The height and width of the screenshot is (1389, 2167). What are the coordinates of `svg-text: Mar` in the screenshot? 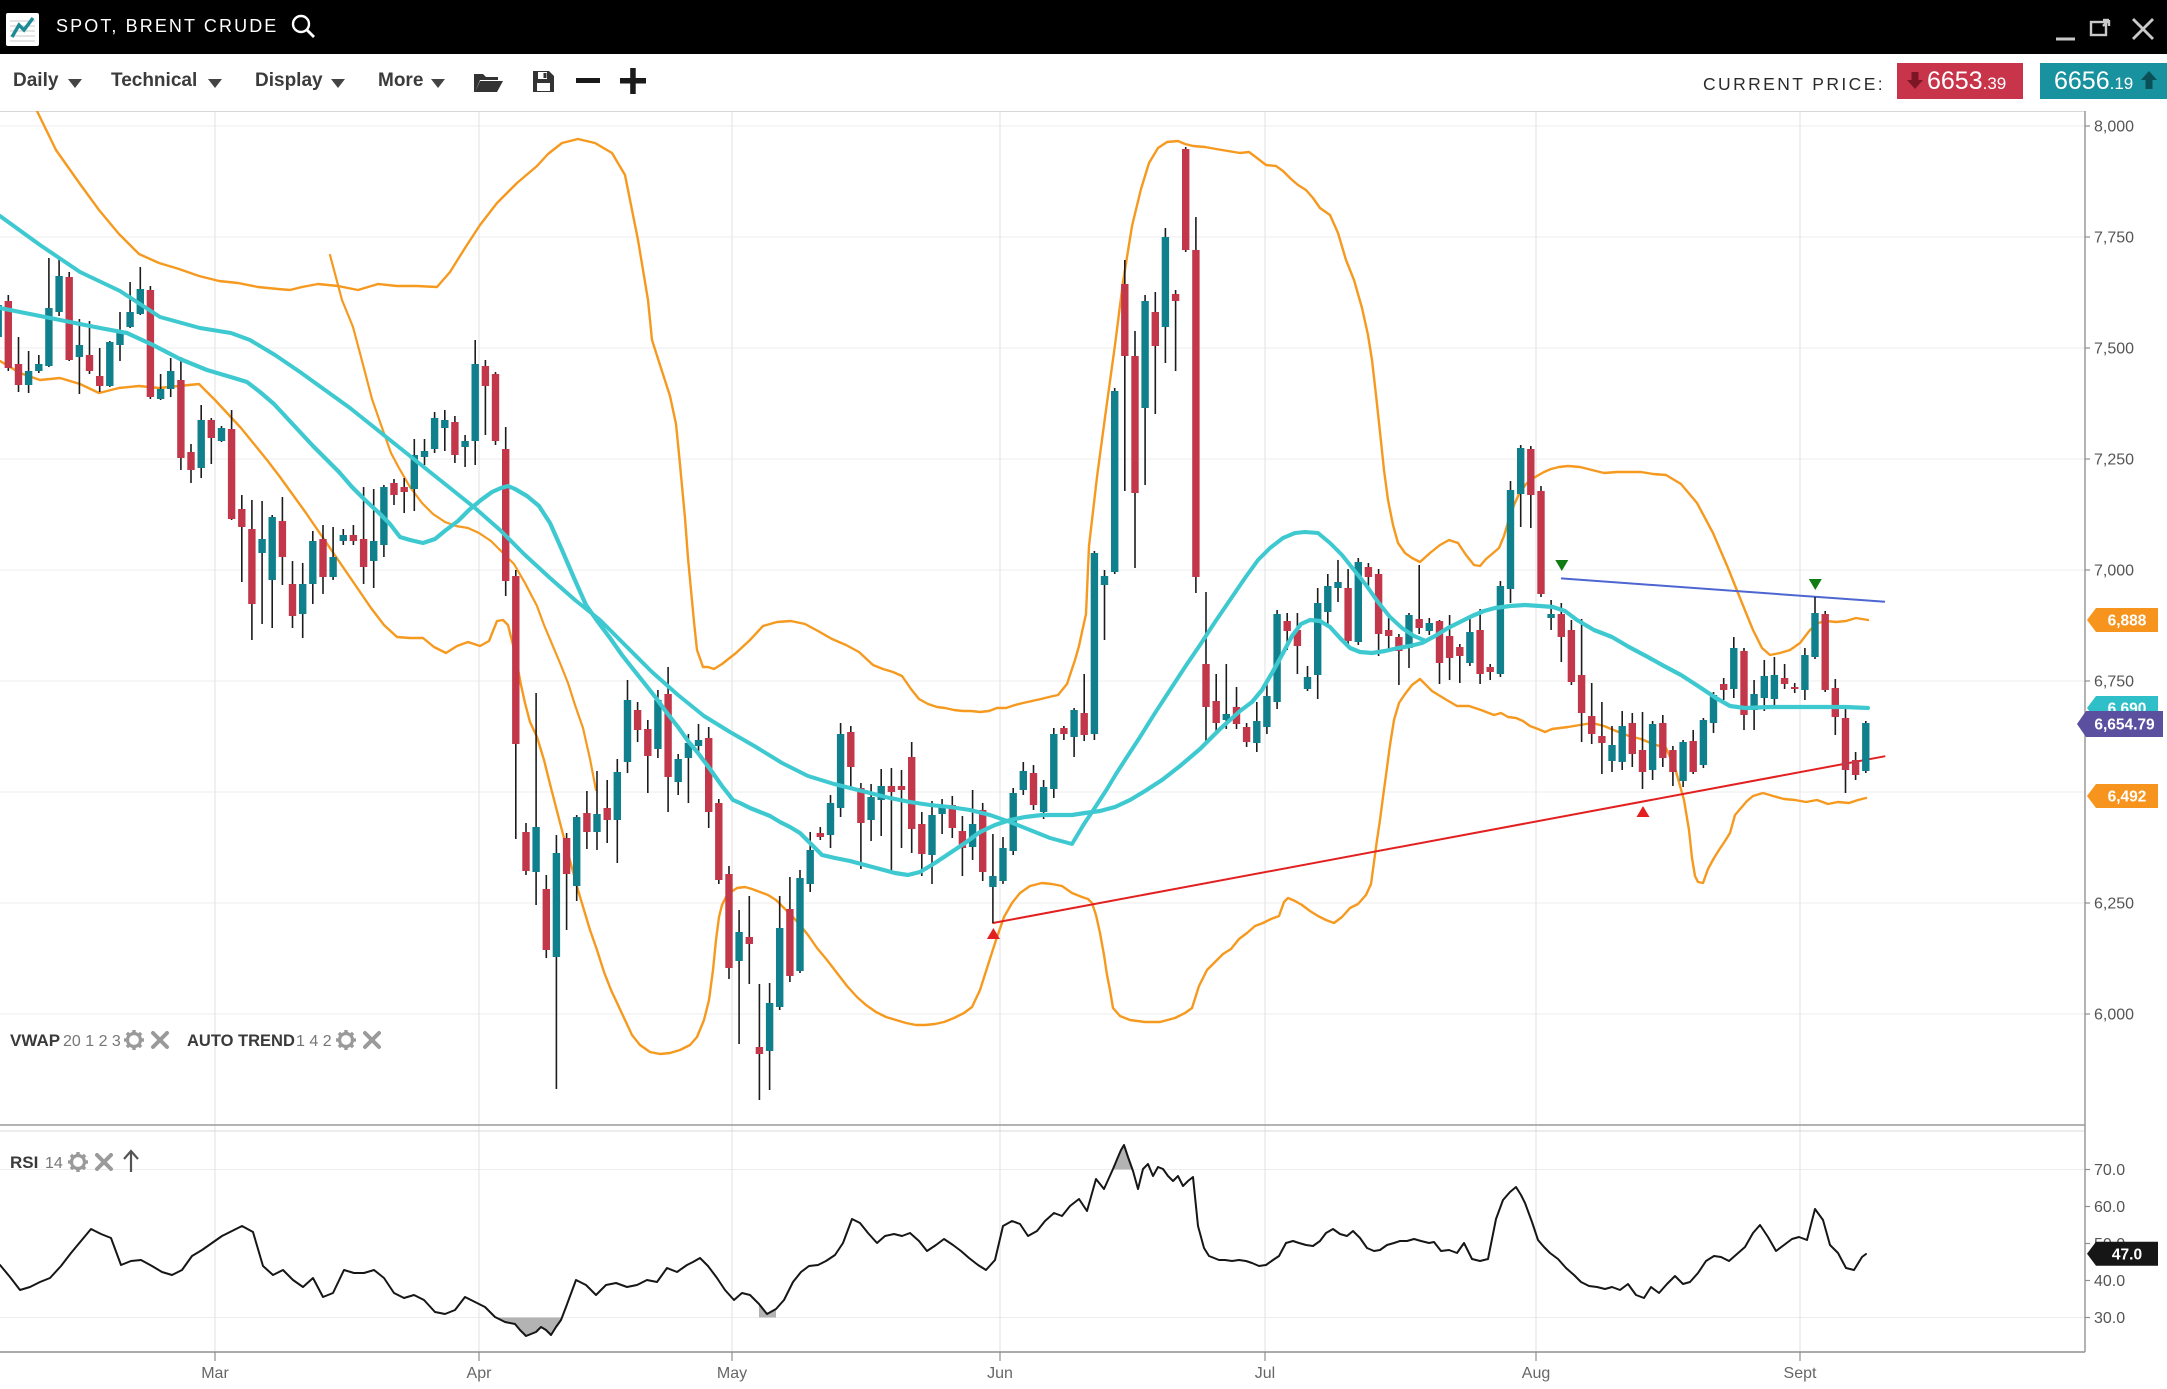 It's located at (215, 1373).